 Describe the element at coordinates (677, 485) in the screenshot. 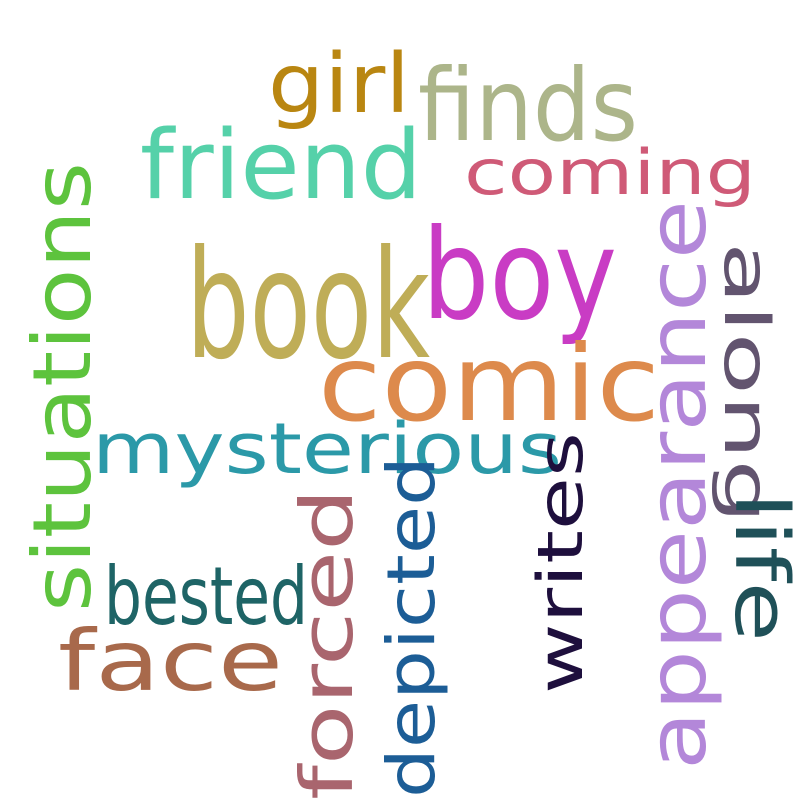

I see `word-appearance: appearance` at that location.